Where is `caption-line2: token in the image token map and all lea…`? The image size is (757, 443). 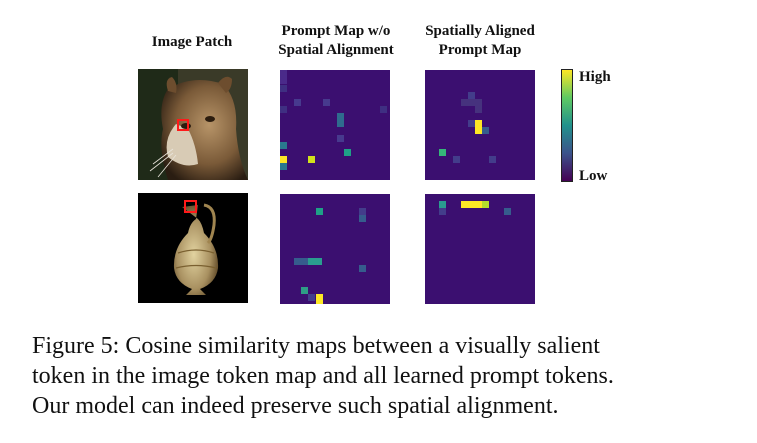 caption-line2: token in the image token map and all lea… is located at coordinates (323, 376).